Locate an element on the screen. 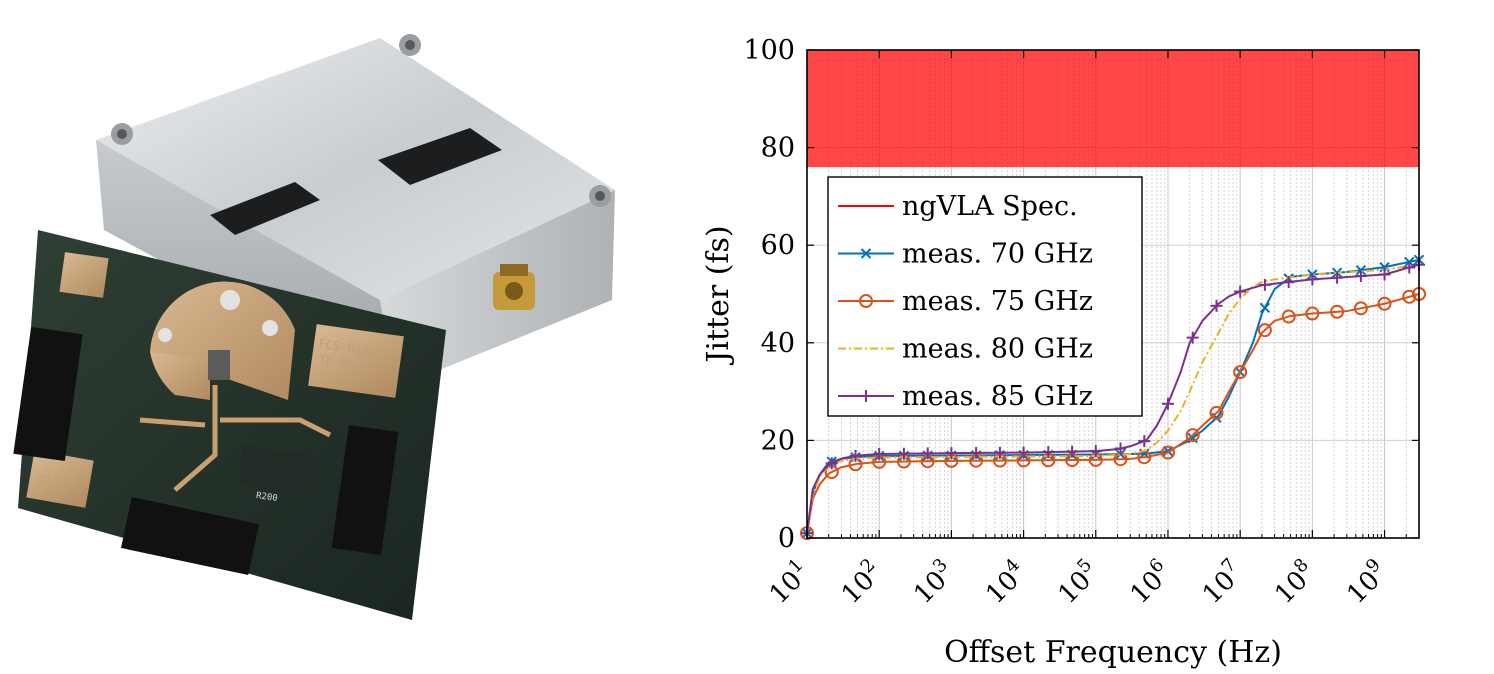 The width and height of the screenshot is (1494, 674). regulator-area is located at coordinates (275, 470).